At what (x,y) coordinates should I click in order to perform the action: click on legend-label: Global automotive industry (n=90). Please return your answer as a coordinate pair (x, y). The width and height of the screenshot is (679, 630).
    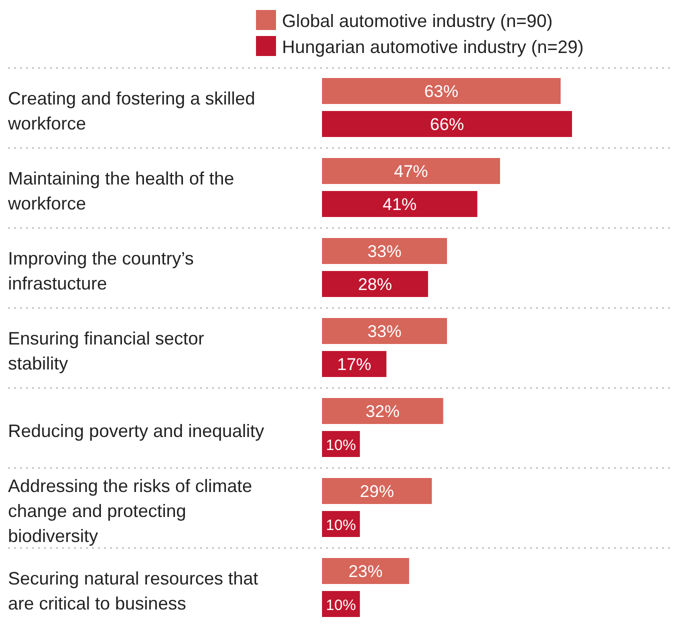
    Looking at the image, I should click on (417, 21).